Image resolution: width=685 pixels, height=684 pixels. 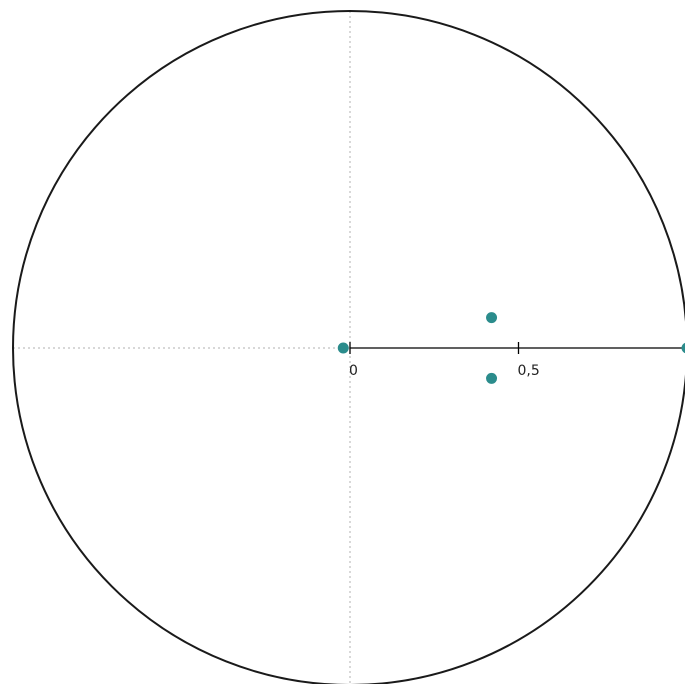 What do you see at coordinates (353, 371) in the screenshot?
I see `x-tick-label: 0` at bounding box center [353, 371].